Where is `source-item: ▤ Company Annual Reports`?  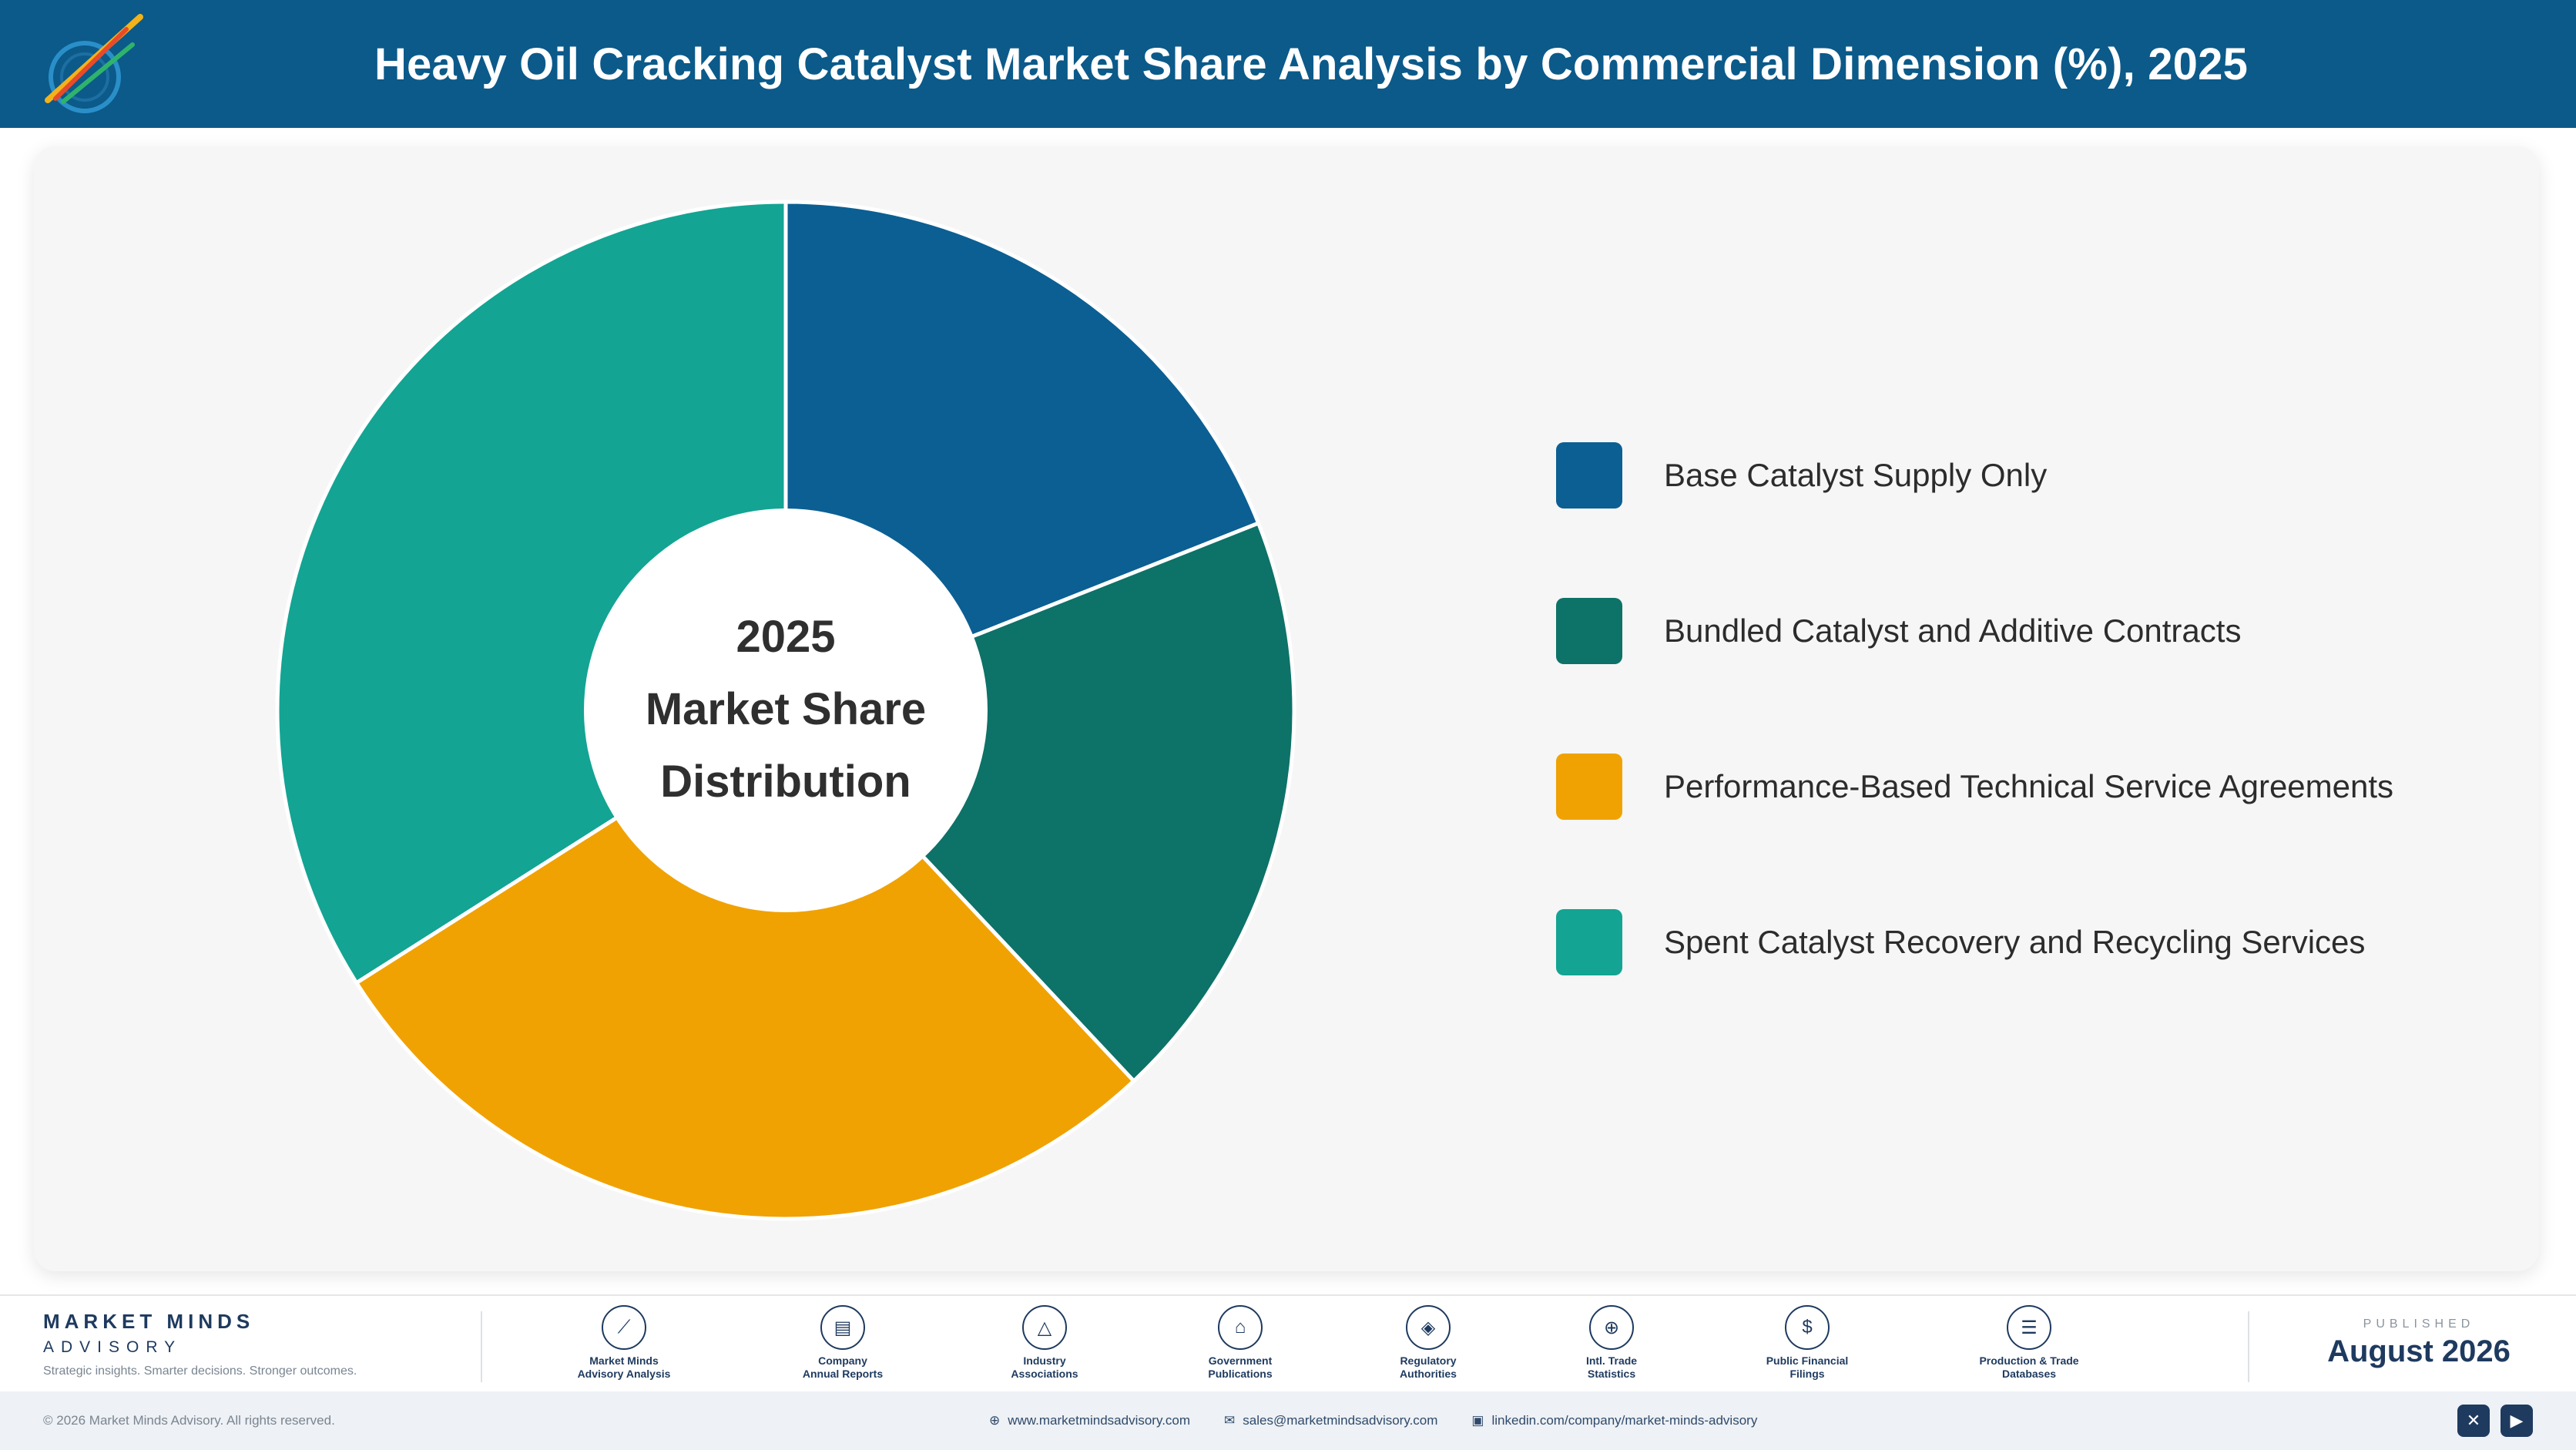
source-item: ▤ Company Annual Reports is located at coordinates (842, 1343).